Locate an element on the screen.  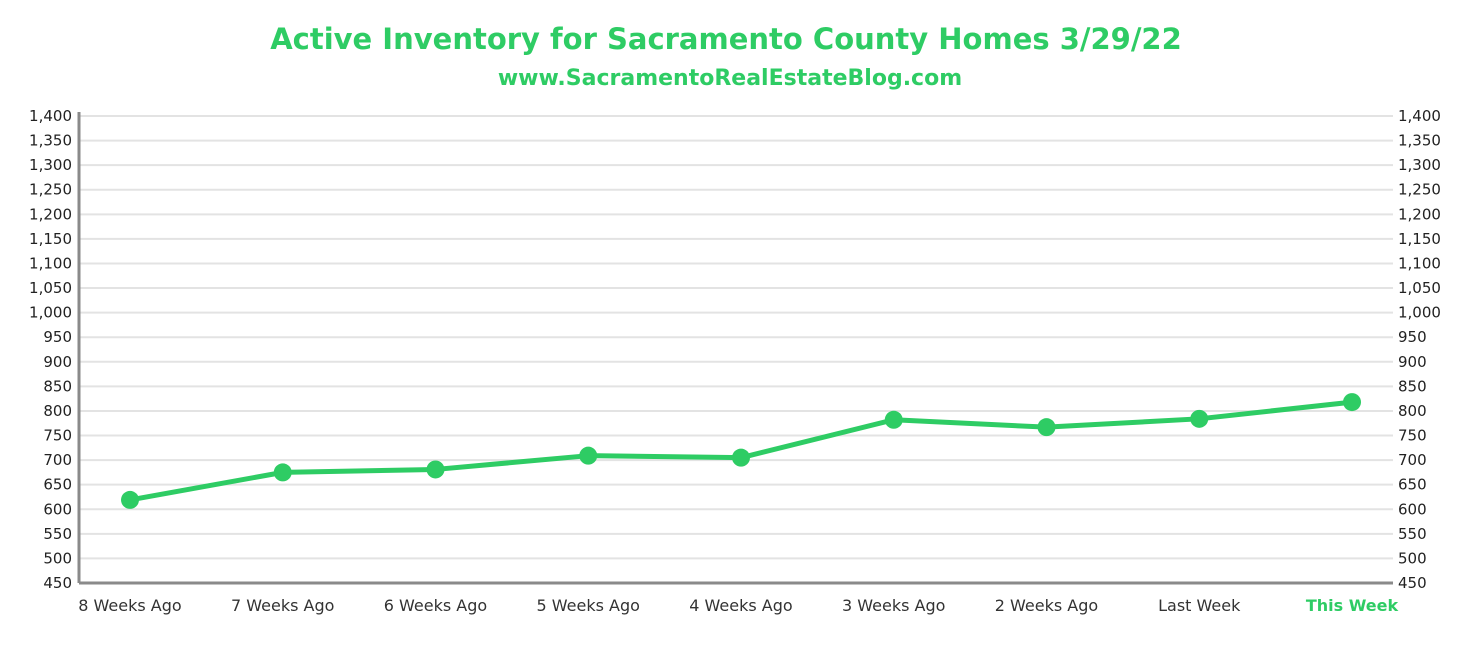
y-tick-label-left: 1,100 is located at coordinates (50, 263).